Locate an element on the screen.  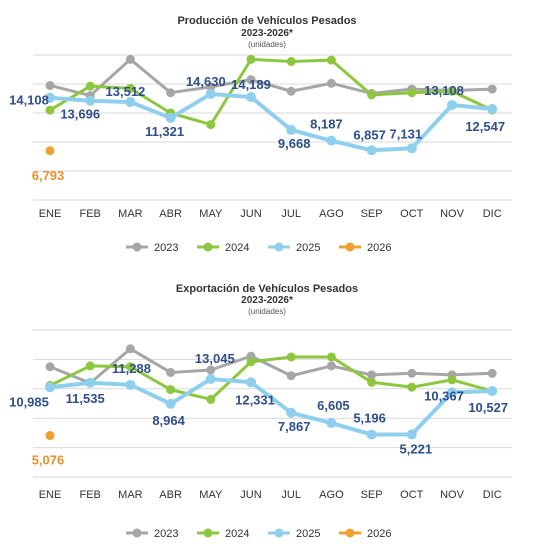
x-tick-label: DIC is located at coordinates (492, 495).